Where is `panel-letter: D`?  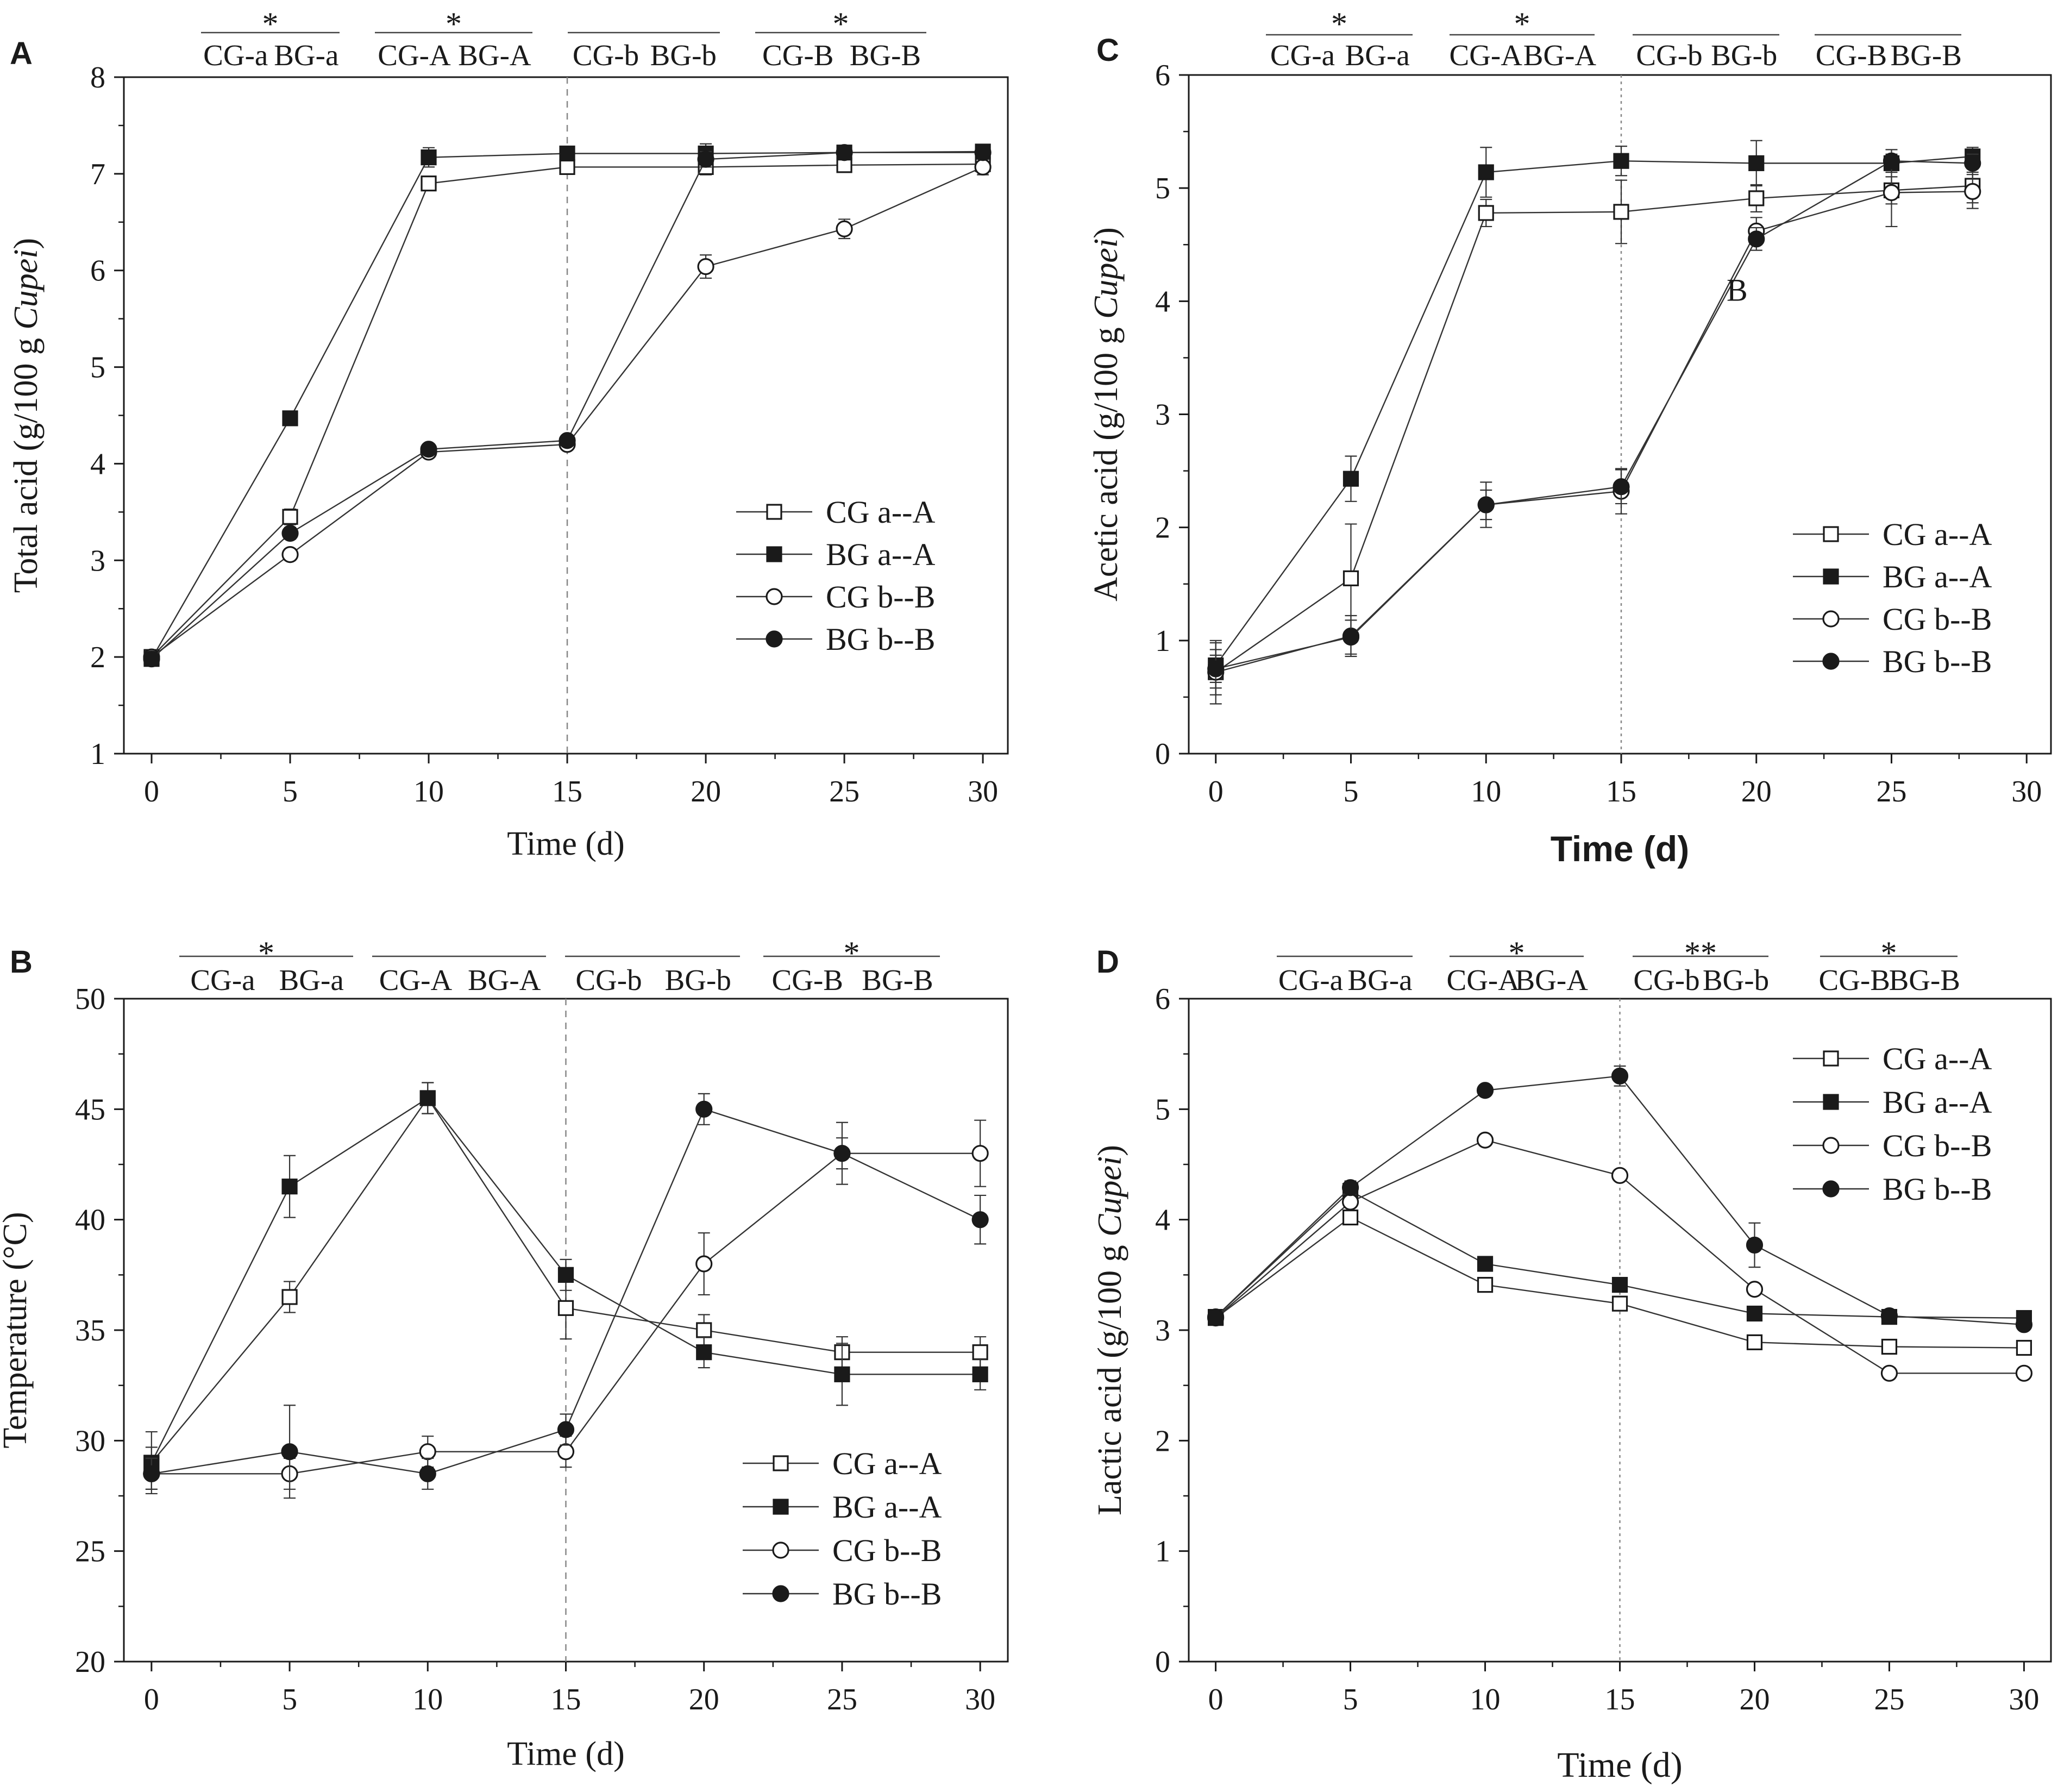
panel-letter: D is located at coordinates (1107, 962).